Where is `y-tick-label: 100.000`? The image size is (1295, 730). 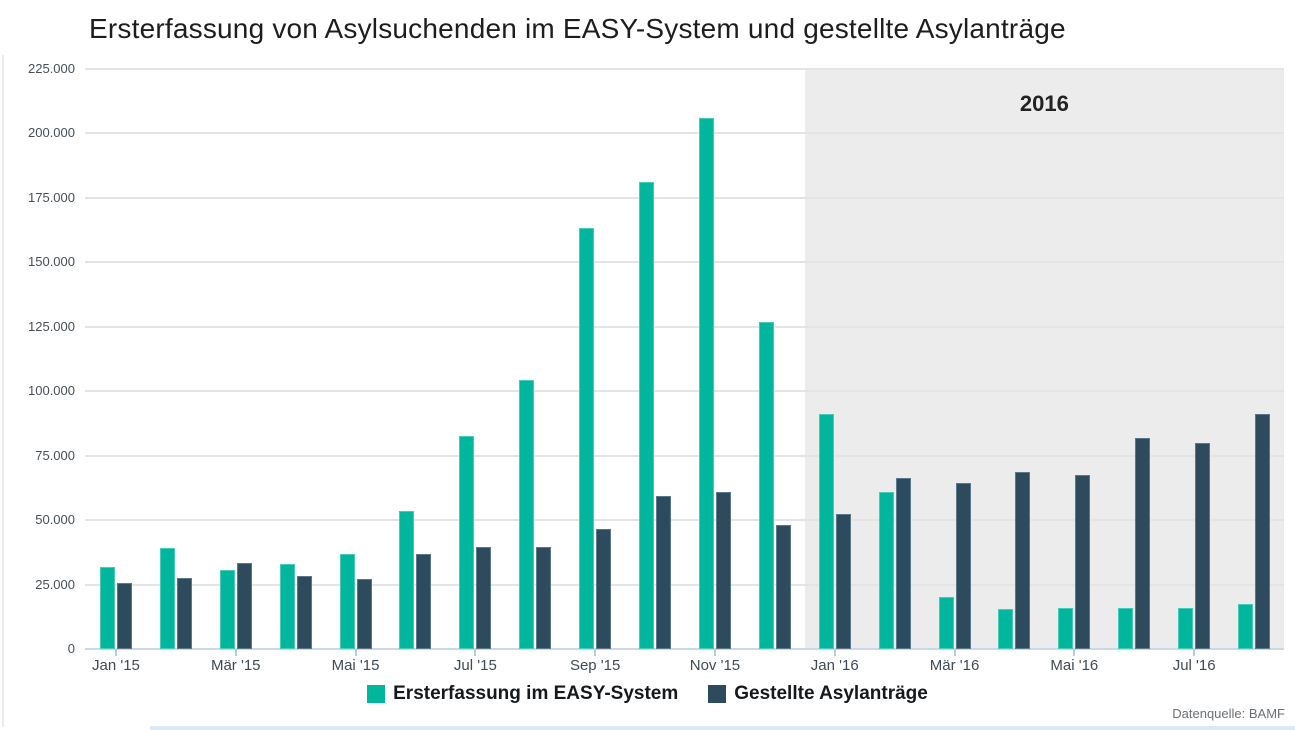
y-tick-label: 100.000 is located at coordinates (51, 391).